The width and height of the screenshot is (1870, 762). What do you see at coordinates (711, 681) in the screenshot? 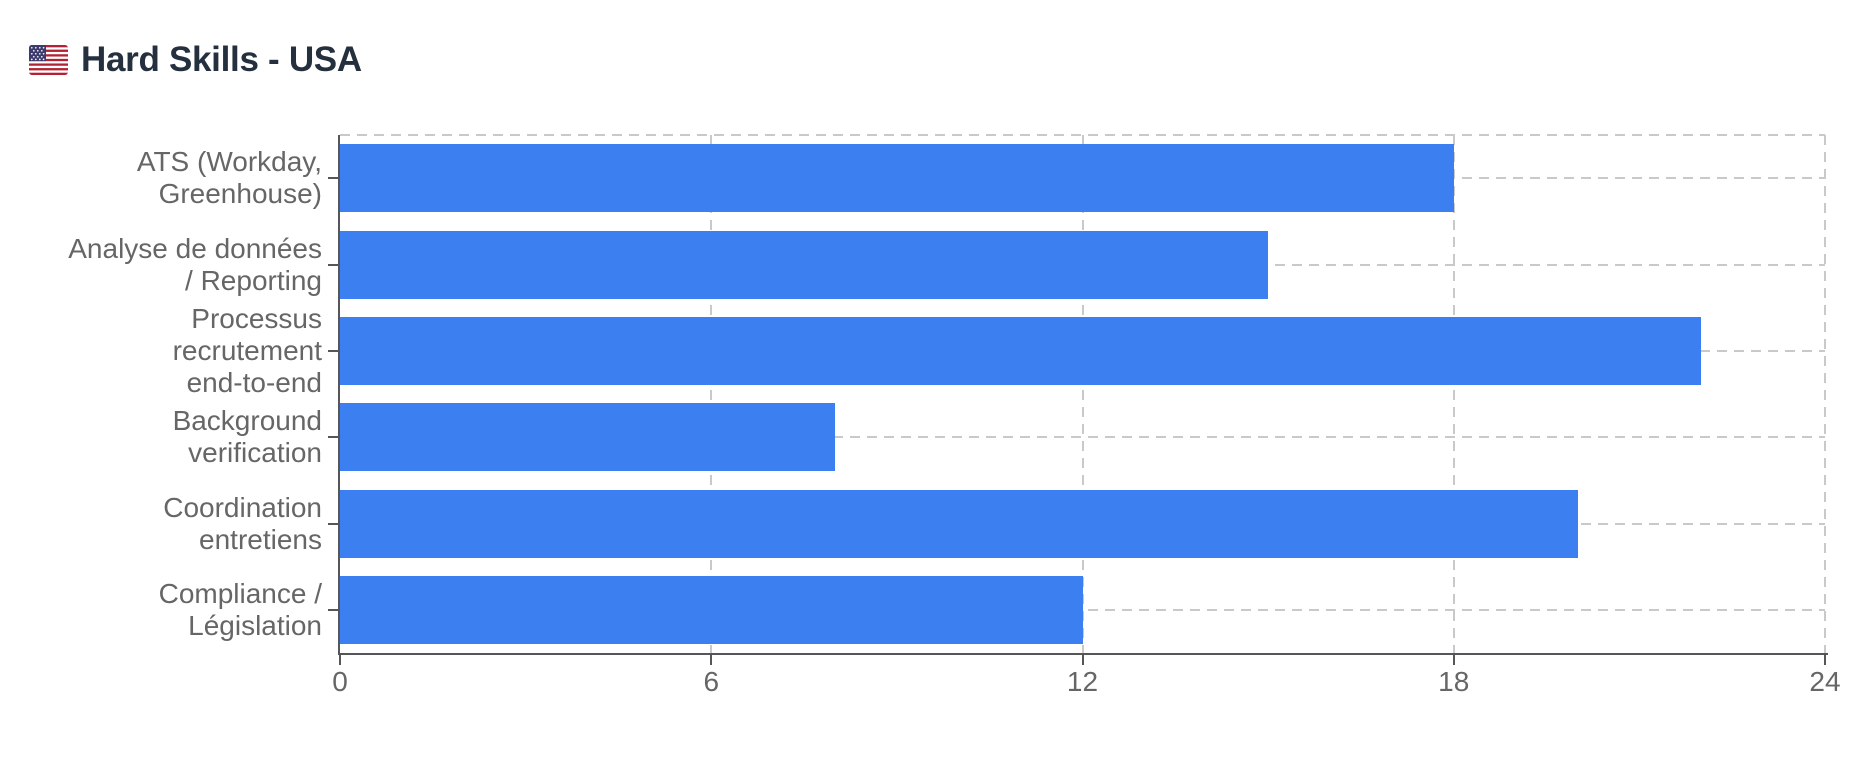
I see `x-axis-tick-label: 6` at bounding box center [711, 681].